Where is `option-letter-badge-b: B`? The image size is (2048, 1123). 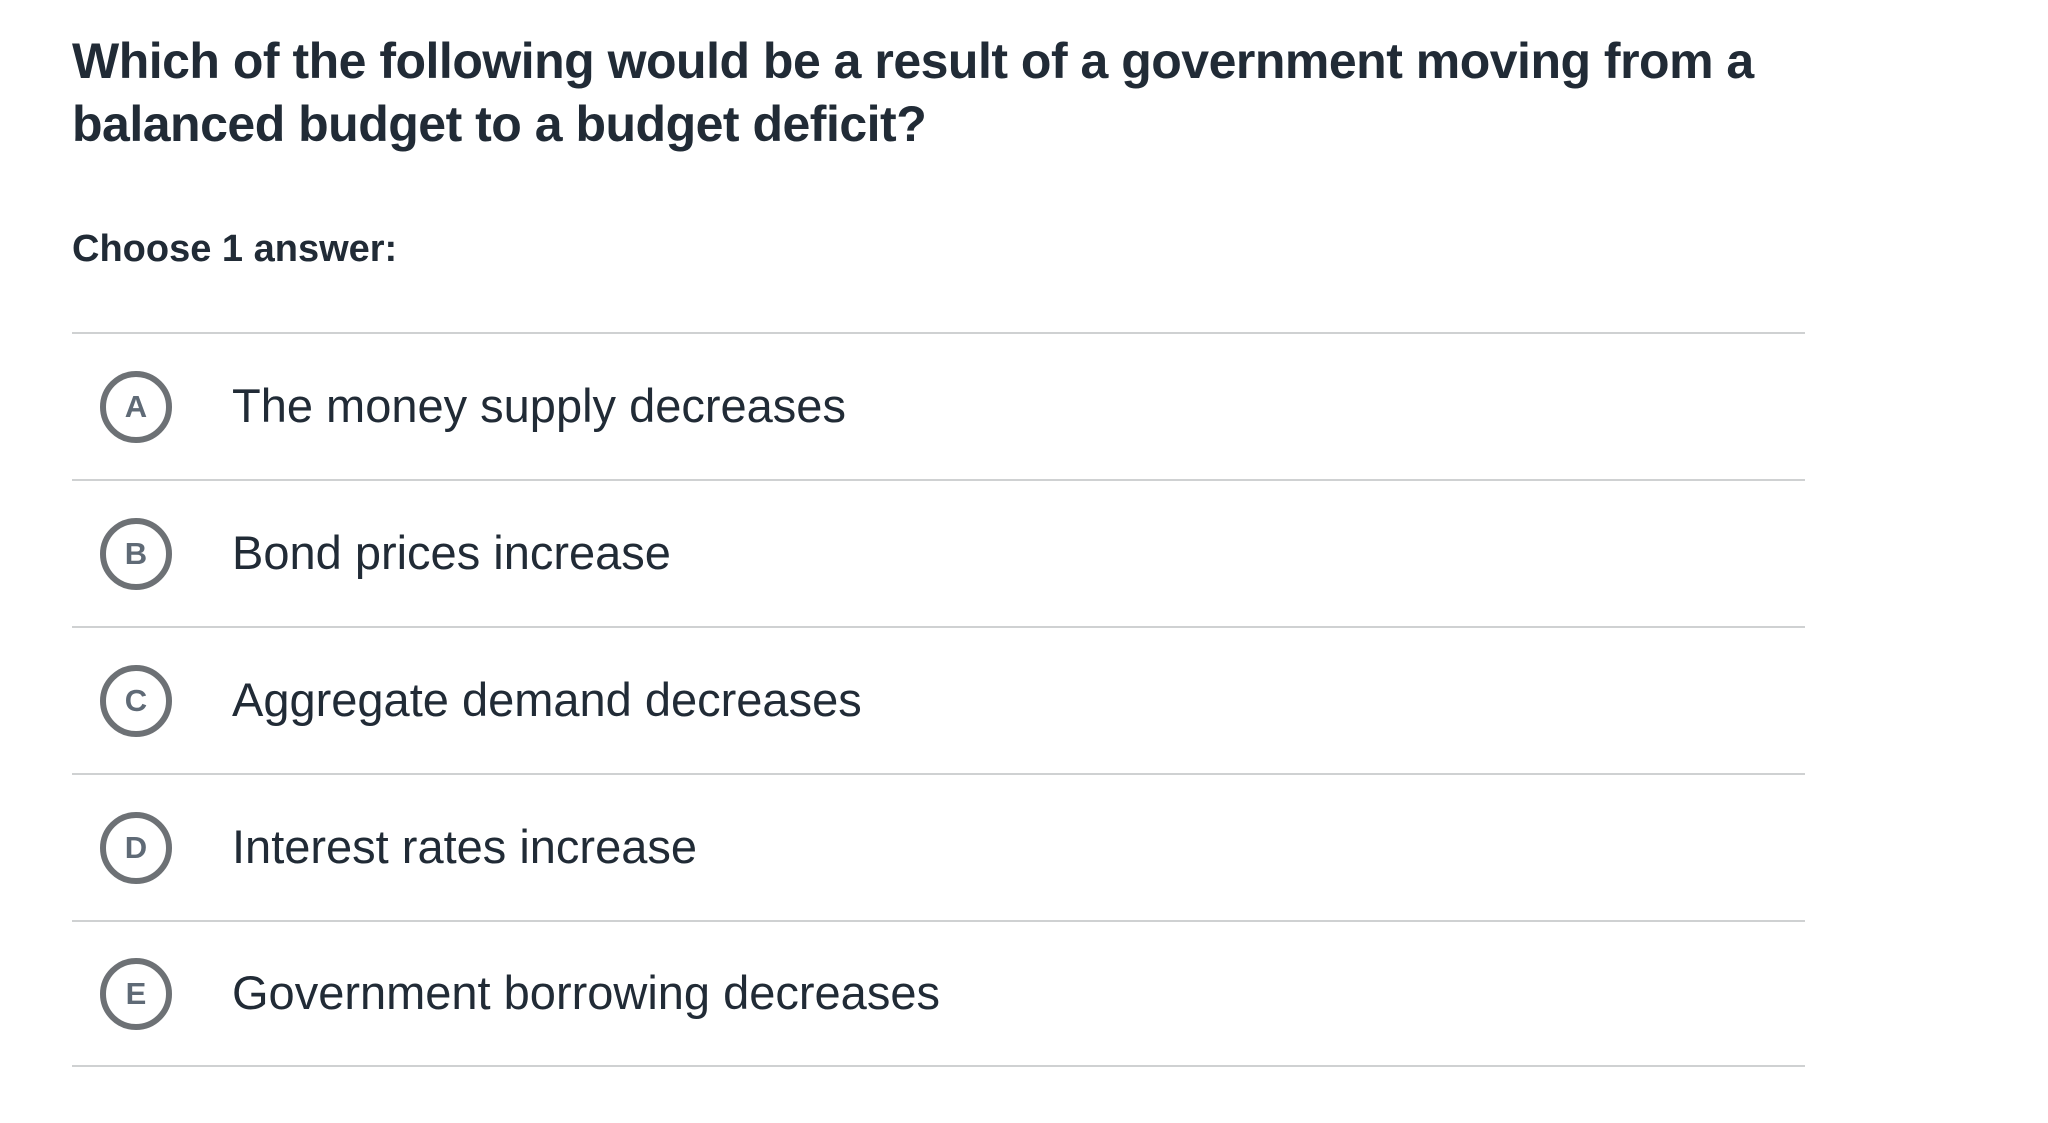
option-letter-badge-b: B is located at coordinates (136, 553).